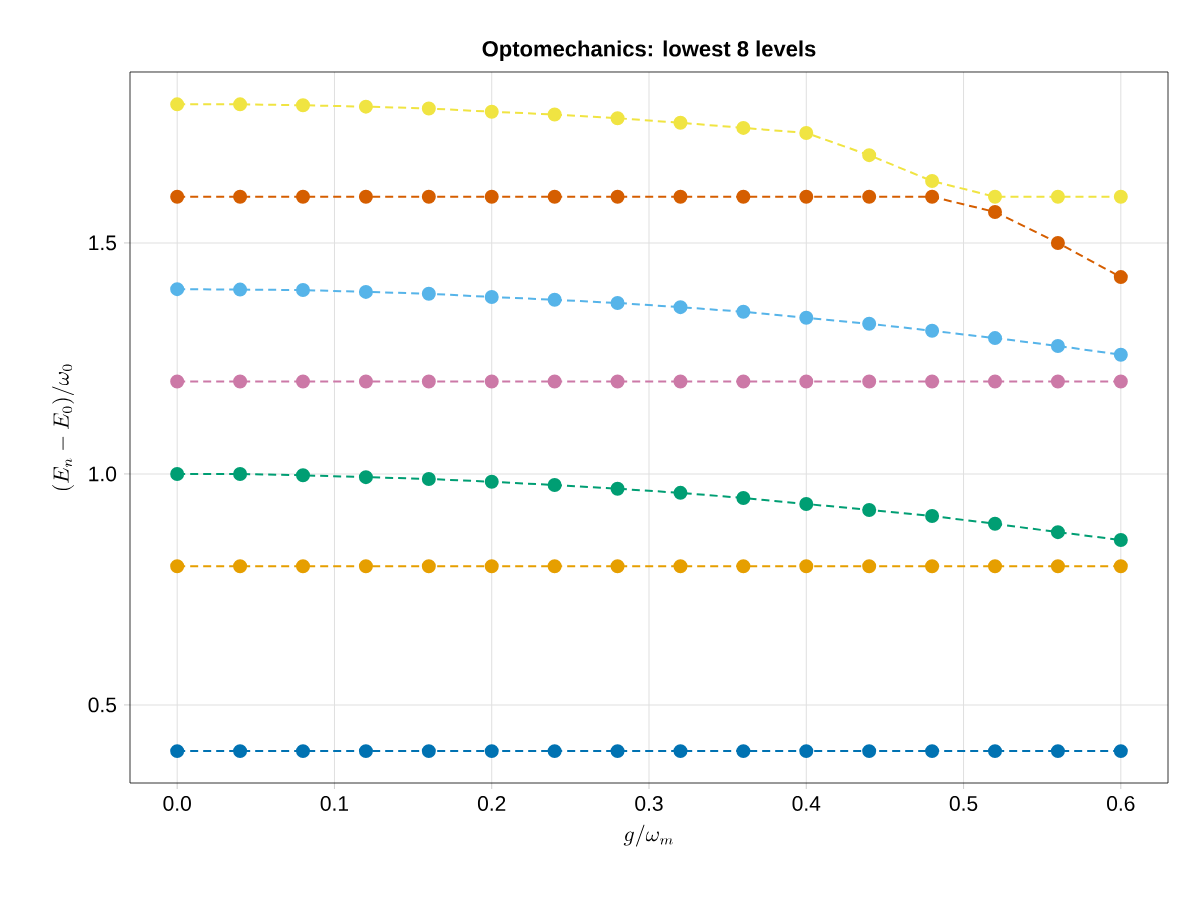 This screenshot has height=900, width=1200. I want to click on x-tick-label: 0.1, so click(334, 803).